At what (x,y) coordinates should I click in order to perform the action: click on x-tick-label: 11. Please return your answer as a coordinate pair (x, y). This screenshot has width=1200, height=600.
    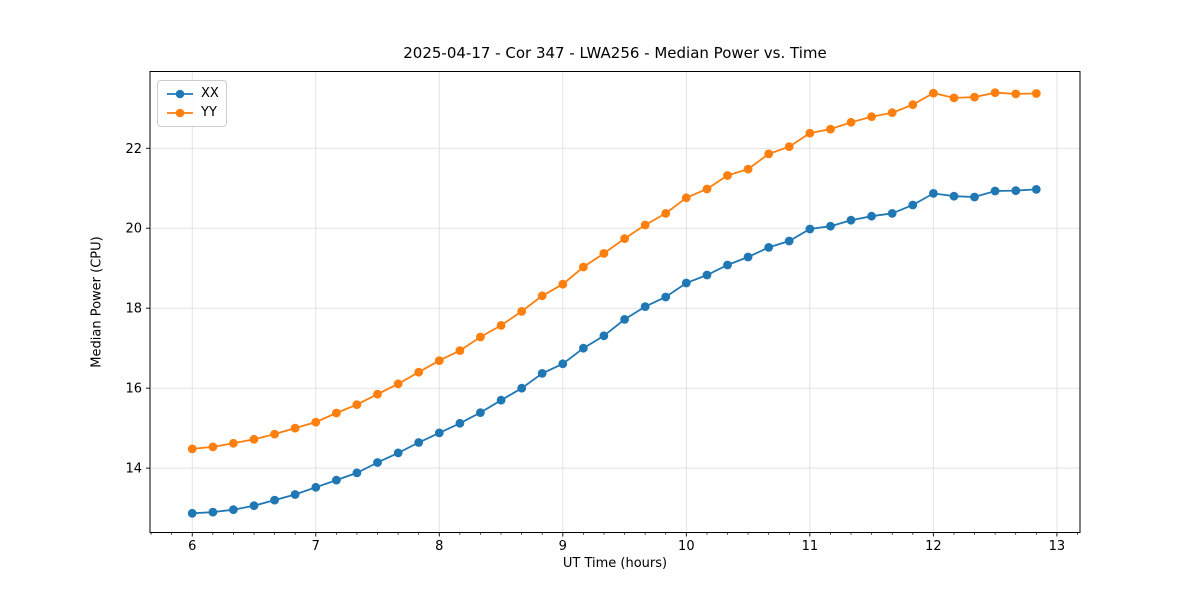
    Looking at the image, I should click on (810, 546).